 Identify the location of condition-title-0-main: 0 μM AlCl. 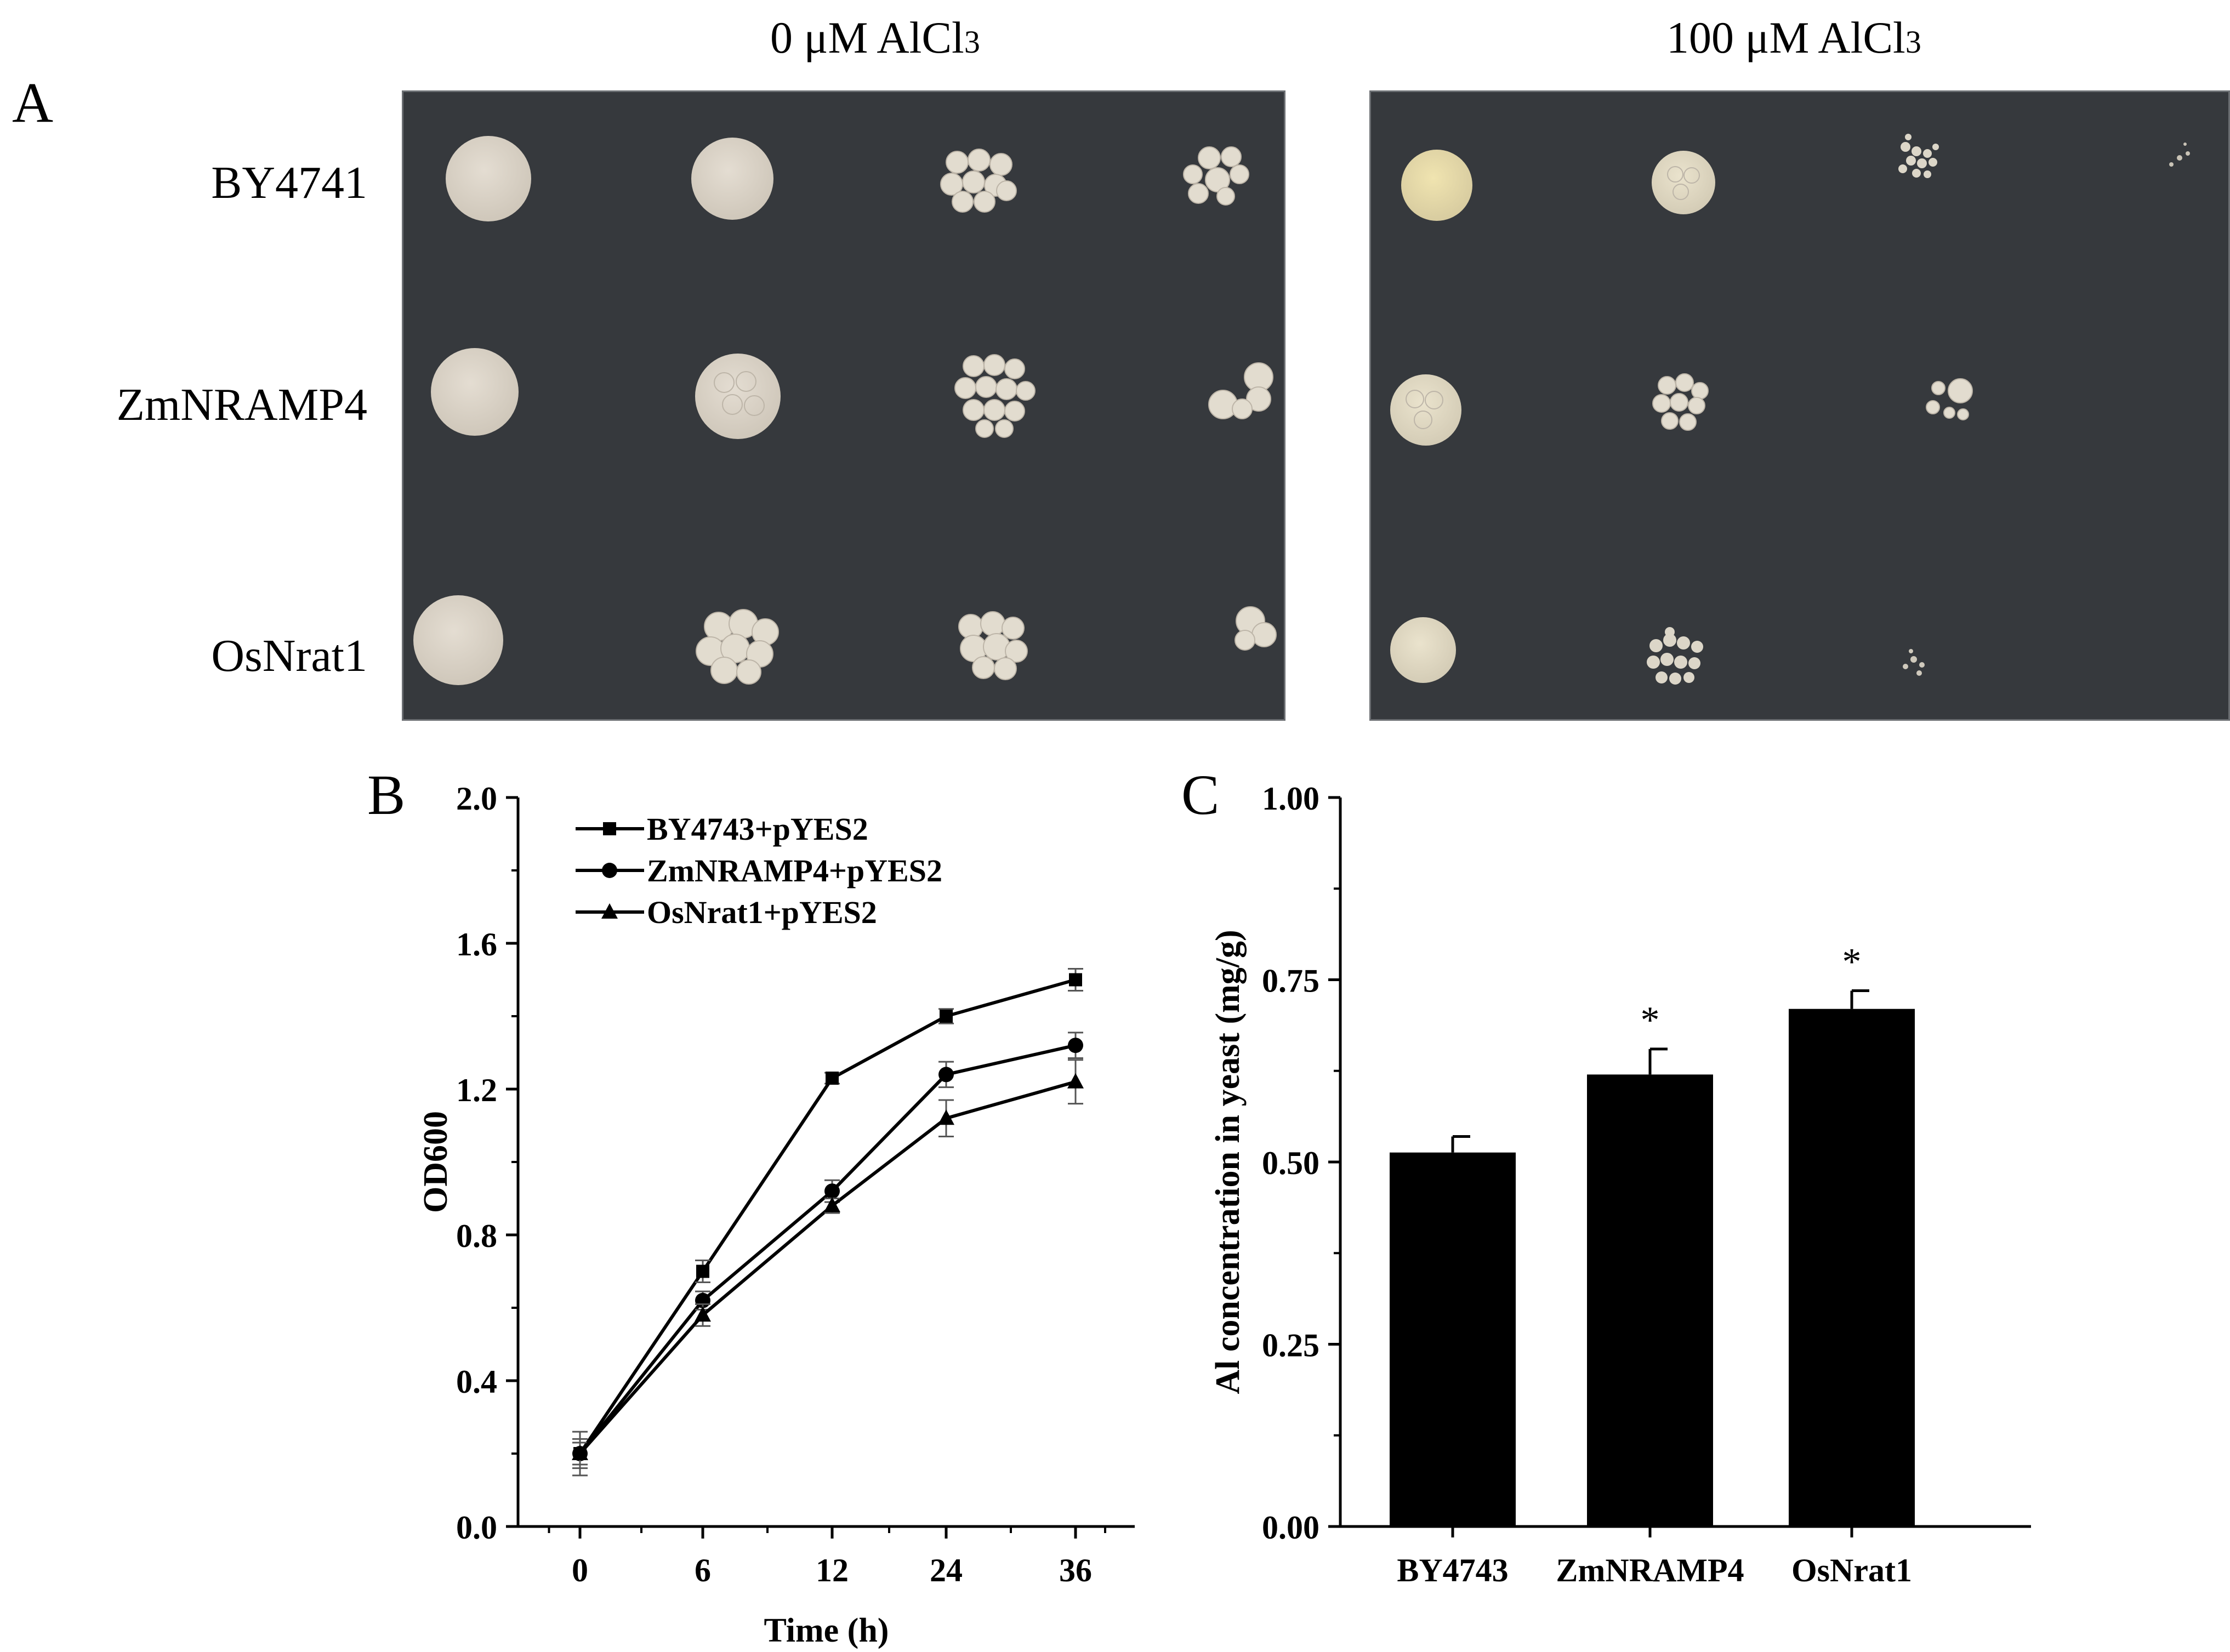
(867, 38).